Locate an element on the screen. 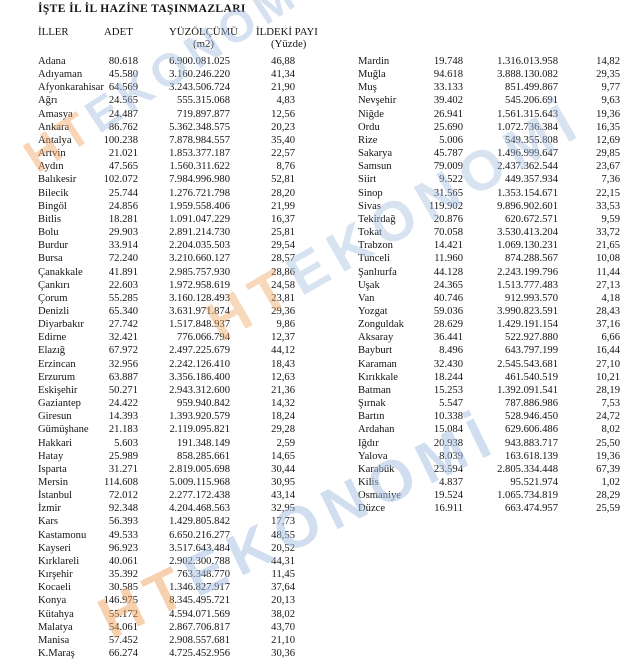 The height and width of the screenshot is (671, 640). table-row: Hakkari 5.603 191.348.149 2,59 is located at coordinates (166, 443).